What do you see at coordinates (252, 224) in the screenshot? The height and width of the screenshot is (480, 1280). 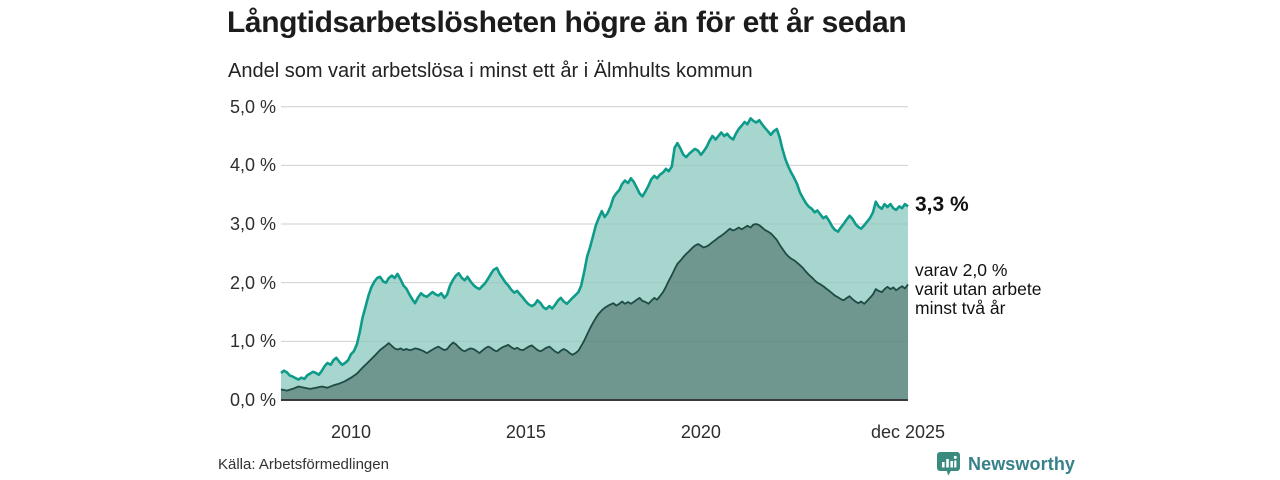 I see `y-tick-label: 3,0 %` at bounding box center [252, 224].